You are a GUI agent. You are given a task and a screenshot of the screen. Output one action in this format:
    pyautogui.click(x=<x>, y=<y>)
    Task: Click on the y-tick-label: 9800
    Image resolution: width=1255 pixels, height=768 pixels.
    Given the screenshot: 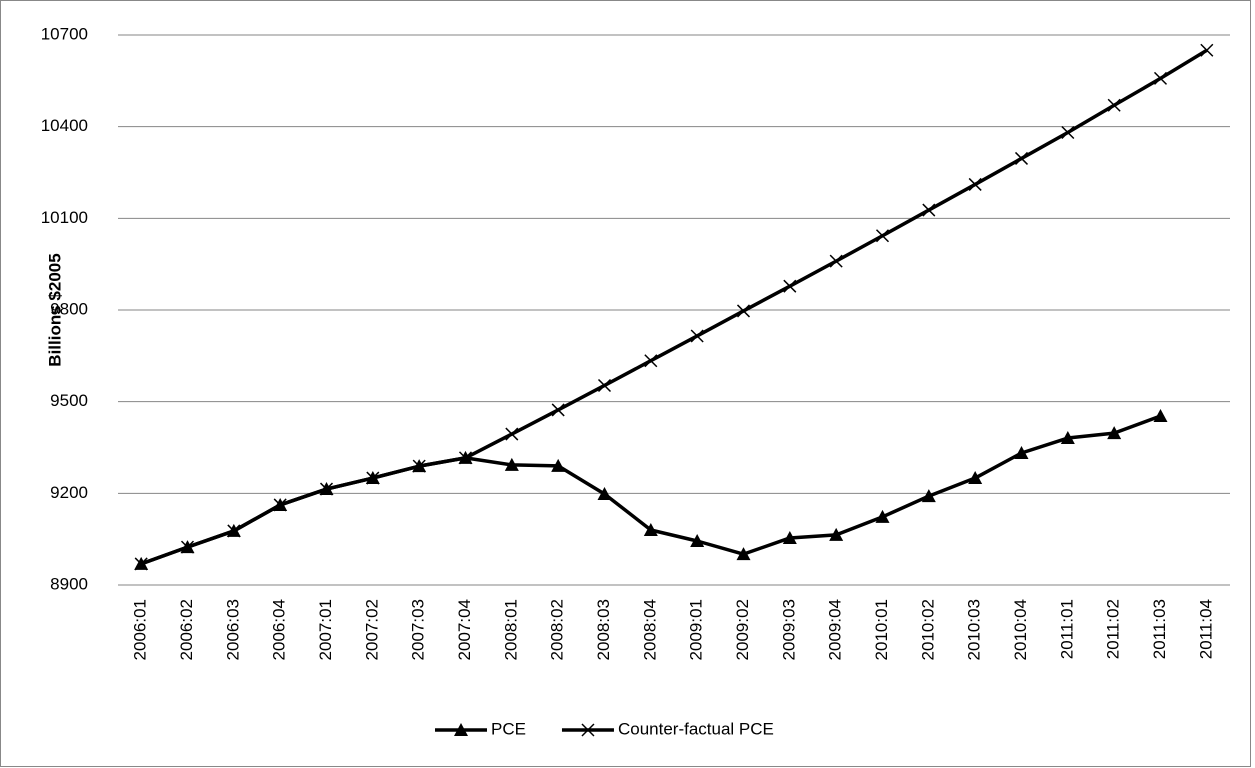 What is the action you would take?
    pyautogui.click(x=69, y=308)
    